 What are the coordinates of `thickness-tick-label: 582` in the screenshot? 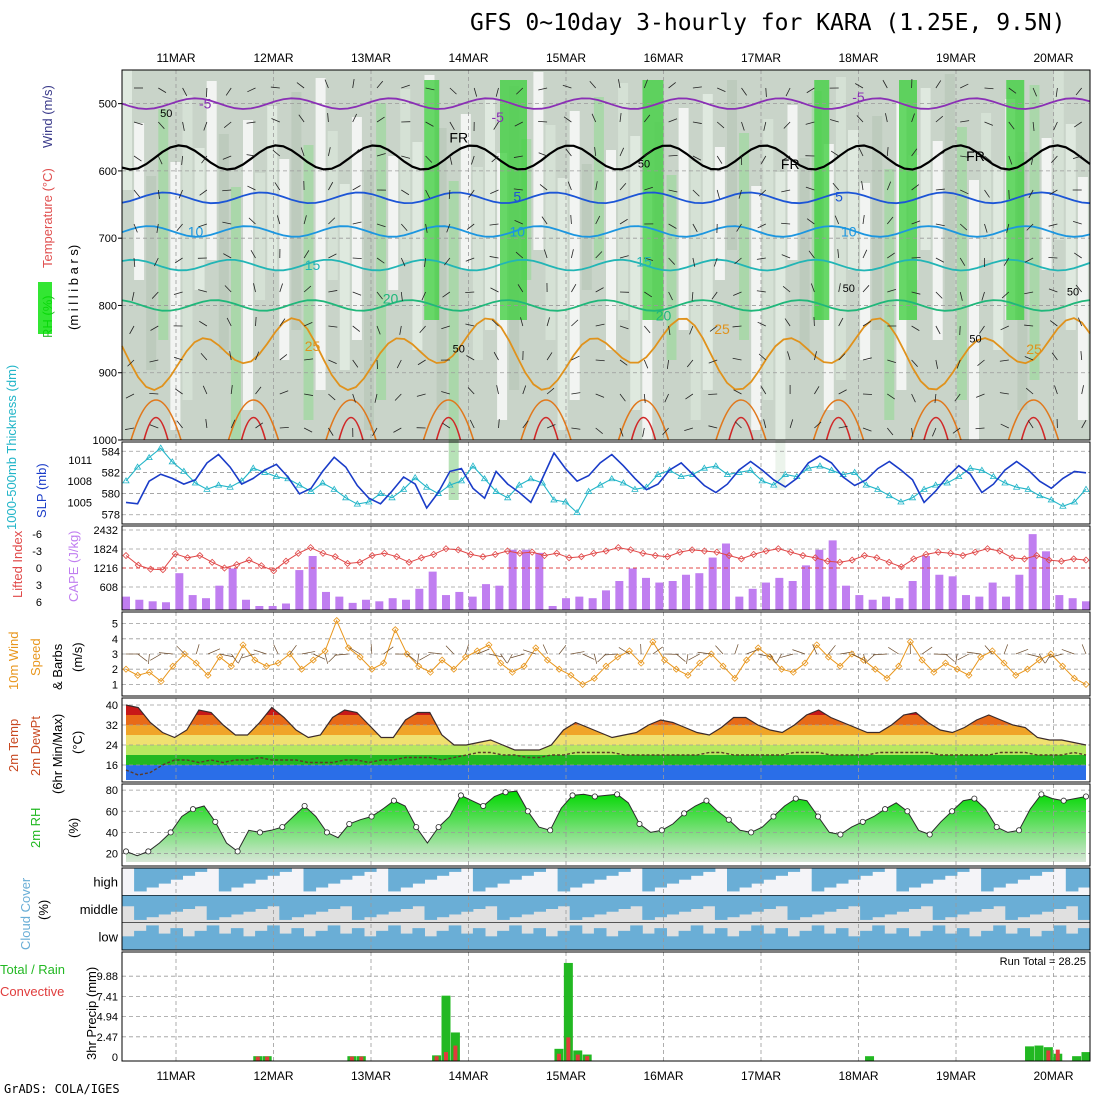 It's located at (111, 473).